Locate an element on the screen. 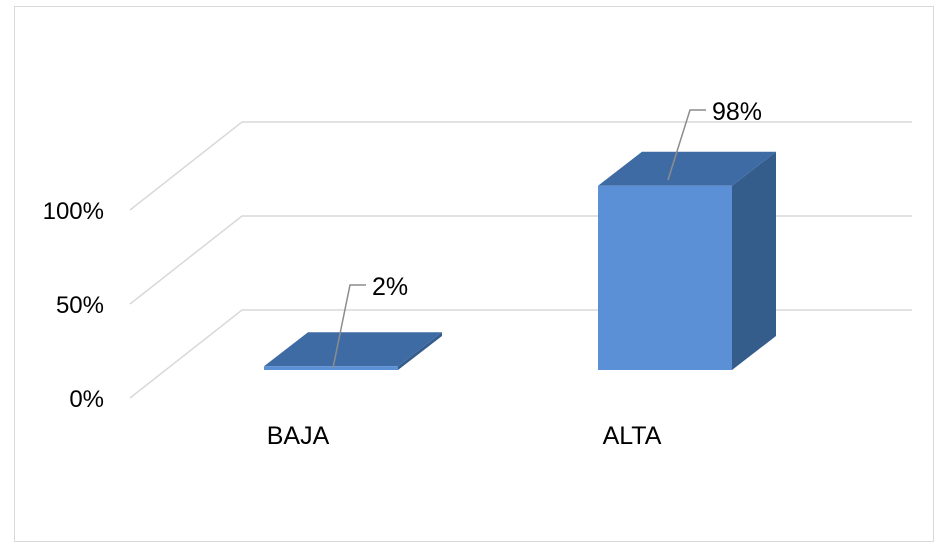 The height and width of the screenshot is (544, 937). x-category-label: BAJA is located at coordinates (298, 436).